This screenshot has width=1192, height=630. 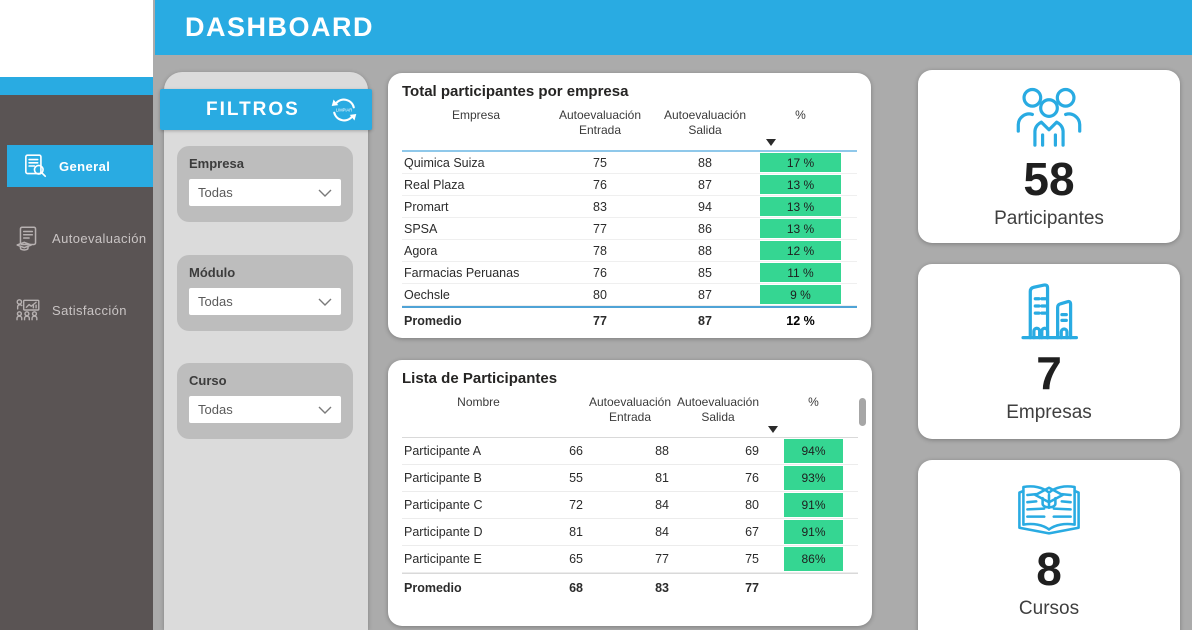 I want to click on salida-cell: 85, so click(x=705, y=272).